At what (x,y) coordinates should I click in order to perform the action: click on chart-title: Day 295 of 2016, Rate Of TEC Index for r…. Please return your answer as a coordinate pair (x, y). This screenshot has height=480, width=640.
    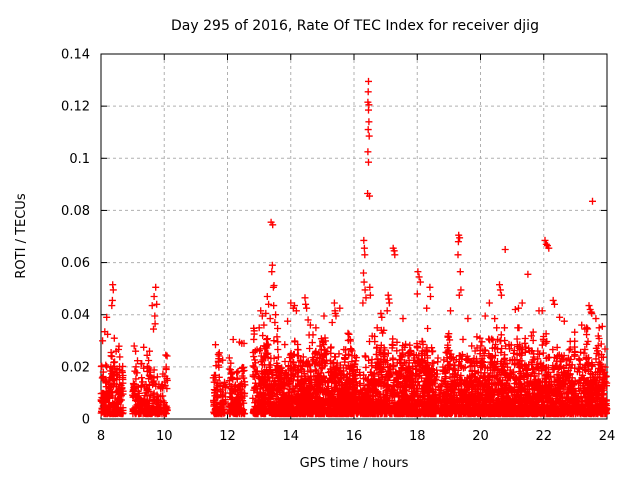
    Looking at the image, I should click on (355, 26).